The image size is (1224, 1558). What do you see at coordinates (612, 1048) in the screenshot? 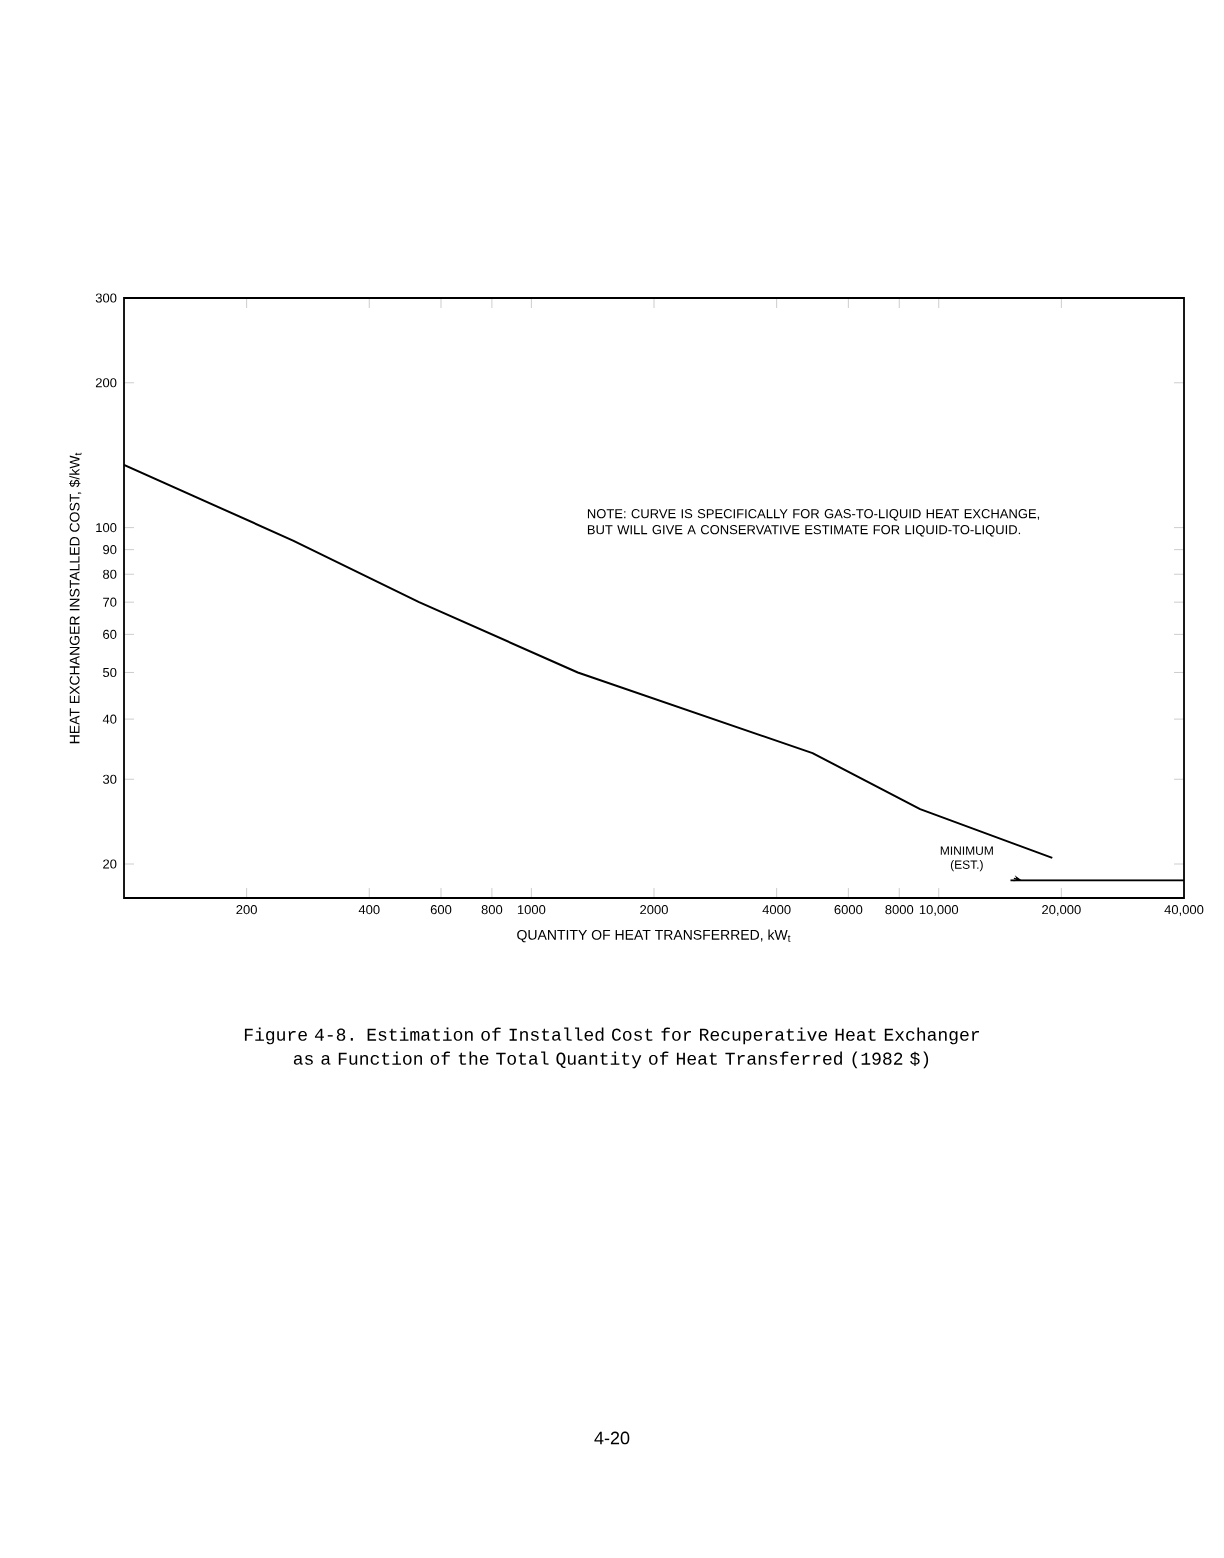
I see `caption: Figure 4-8. Estimation of Installed Cost for Recuperative Heat Exchanger as a Function of the Total Quantity of Heat Transferred (1982 $)` at bounding box center [612, 1048].